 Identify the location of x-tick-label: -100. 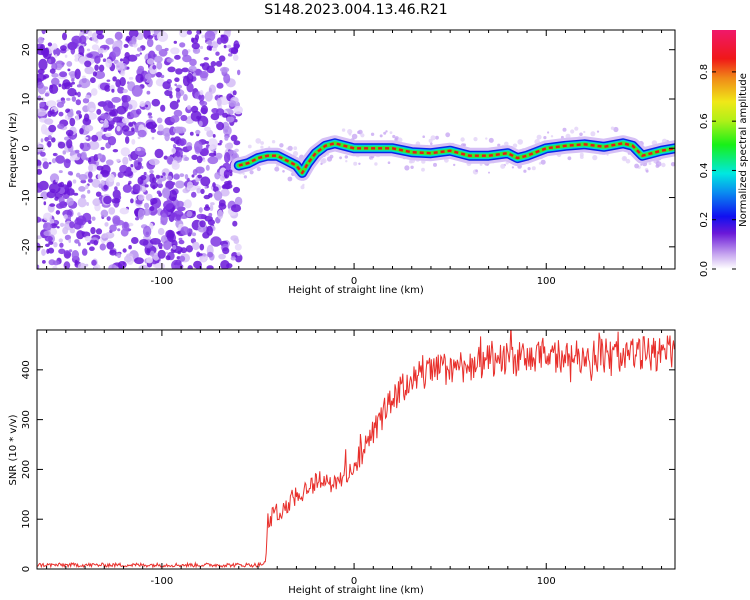
(162, 281).